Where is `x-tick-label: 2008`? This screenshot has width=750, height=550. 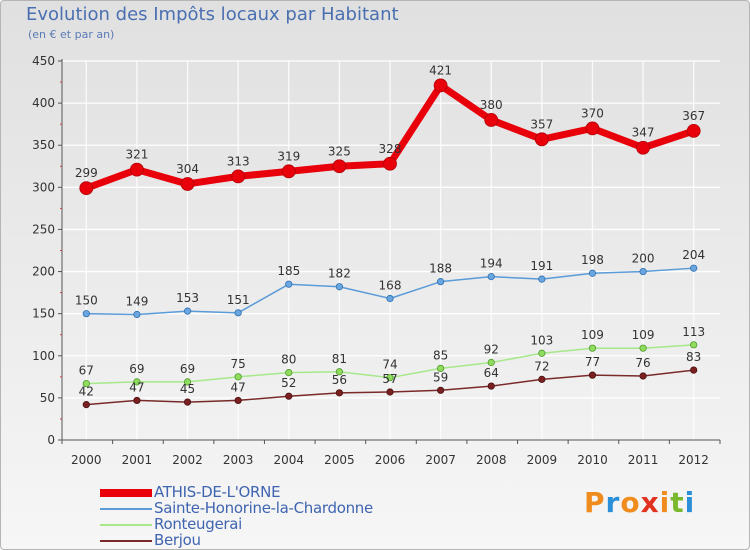 x-tick-label: 2008 is located at coordinates (491, 460).